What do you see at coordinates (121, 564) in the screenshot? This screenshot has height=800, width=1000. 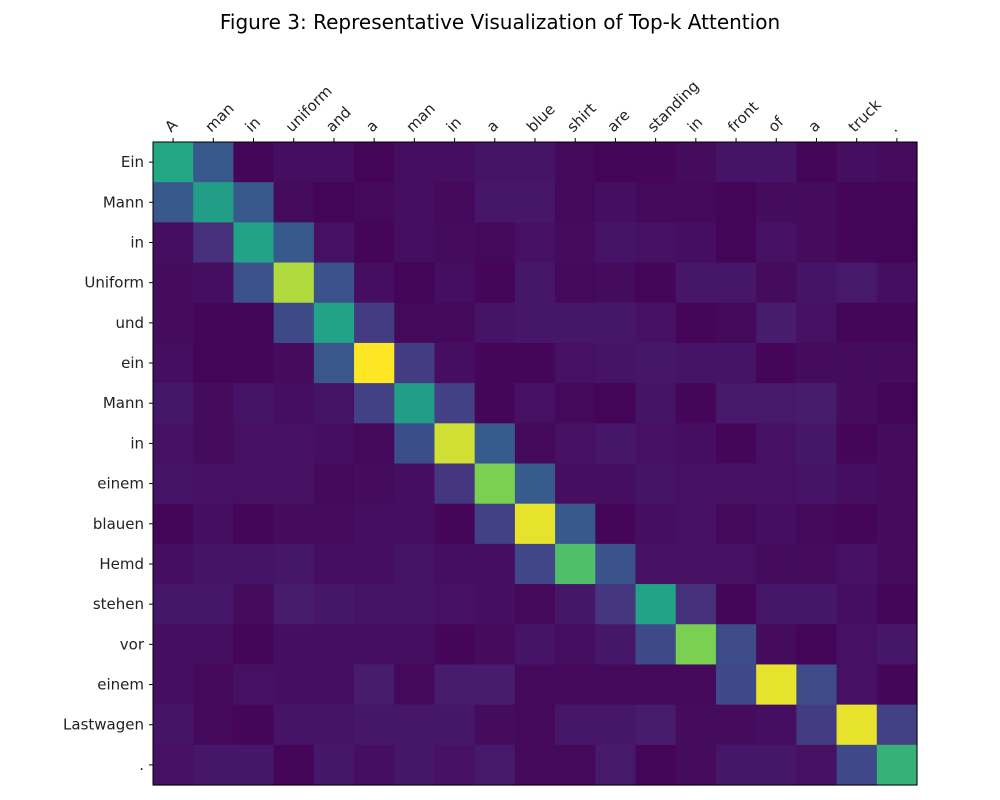 I see `y-tick-label: Hemd` at bounding box center [121, 564].